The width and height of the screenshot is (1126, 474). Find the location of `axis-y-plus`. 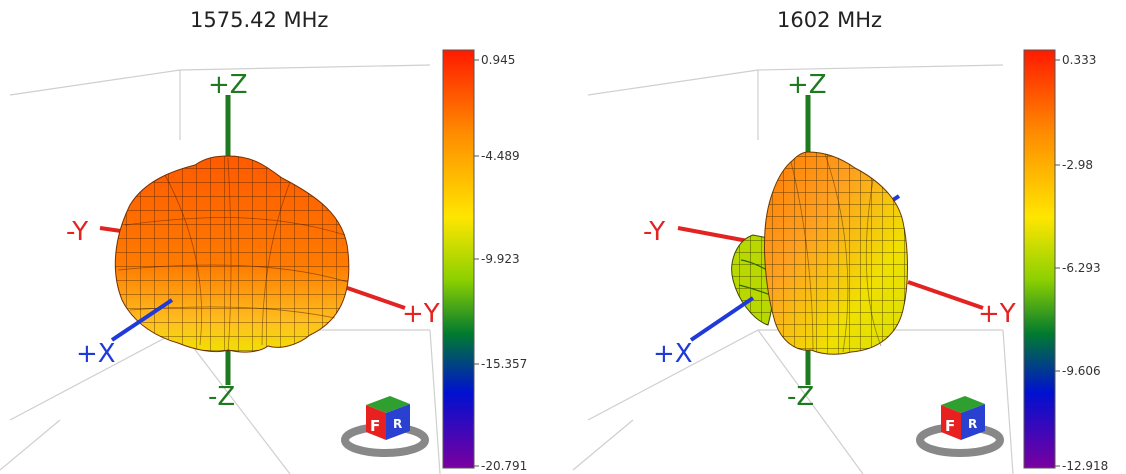

axis-y-plus is located at coordinates (945, 295).